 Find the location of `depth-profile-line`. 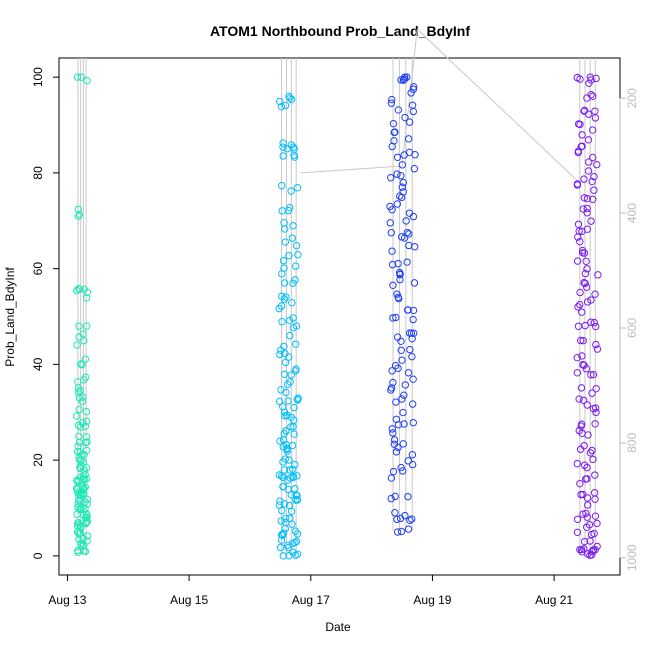

depth-profile-line is located at coordinates (409, 98).